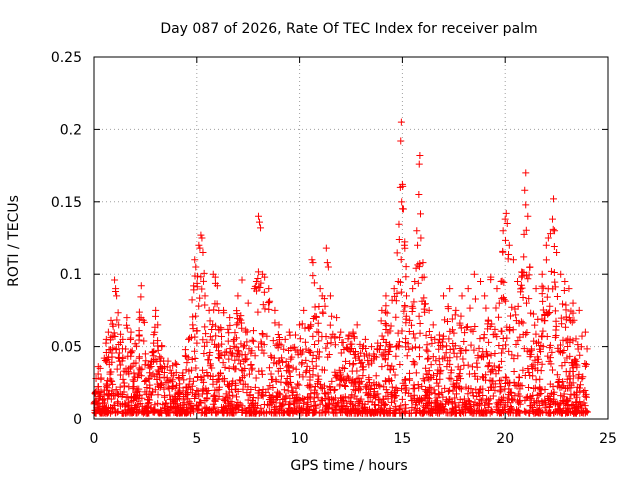 Image resolution: width=640 pixels, height=480 pixels. I want to click on y-tick-label: 0.25, so click(66, 58).